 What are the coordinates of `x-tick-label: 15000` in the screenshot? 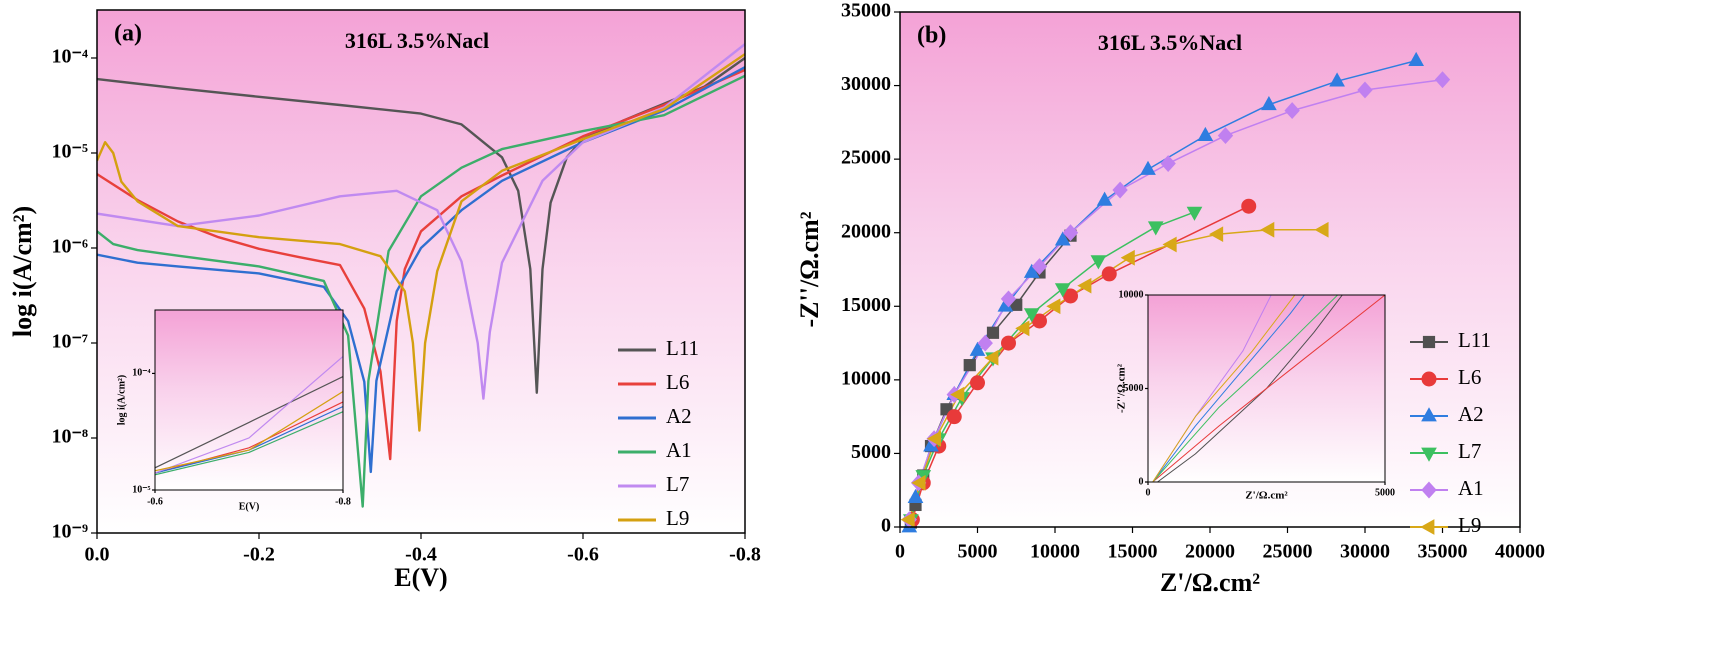 It's located at (1133, 552).